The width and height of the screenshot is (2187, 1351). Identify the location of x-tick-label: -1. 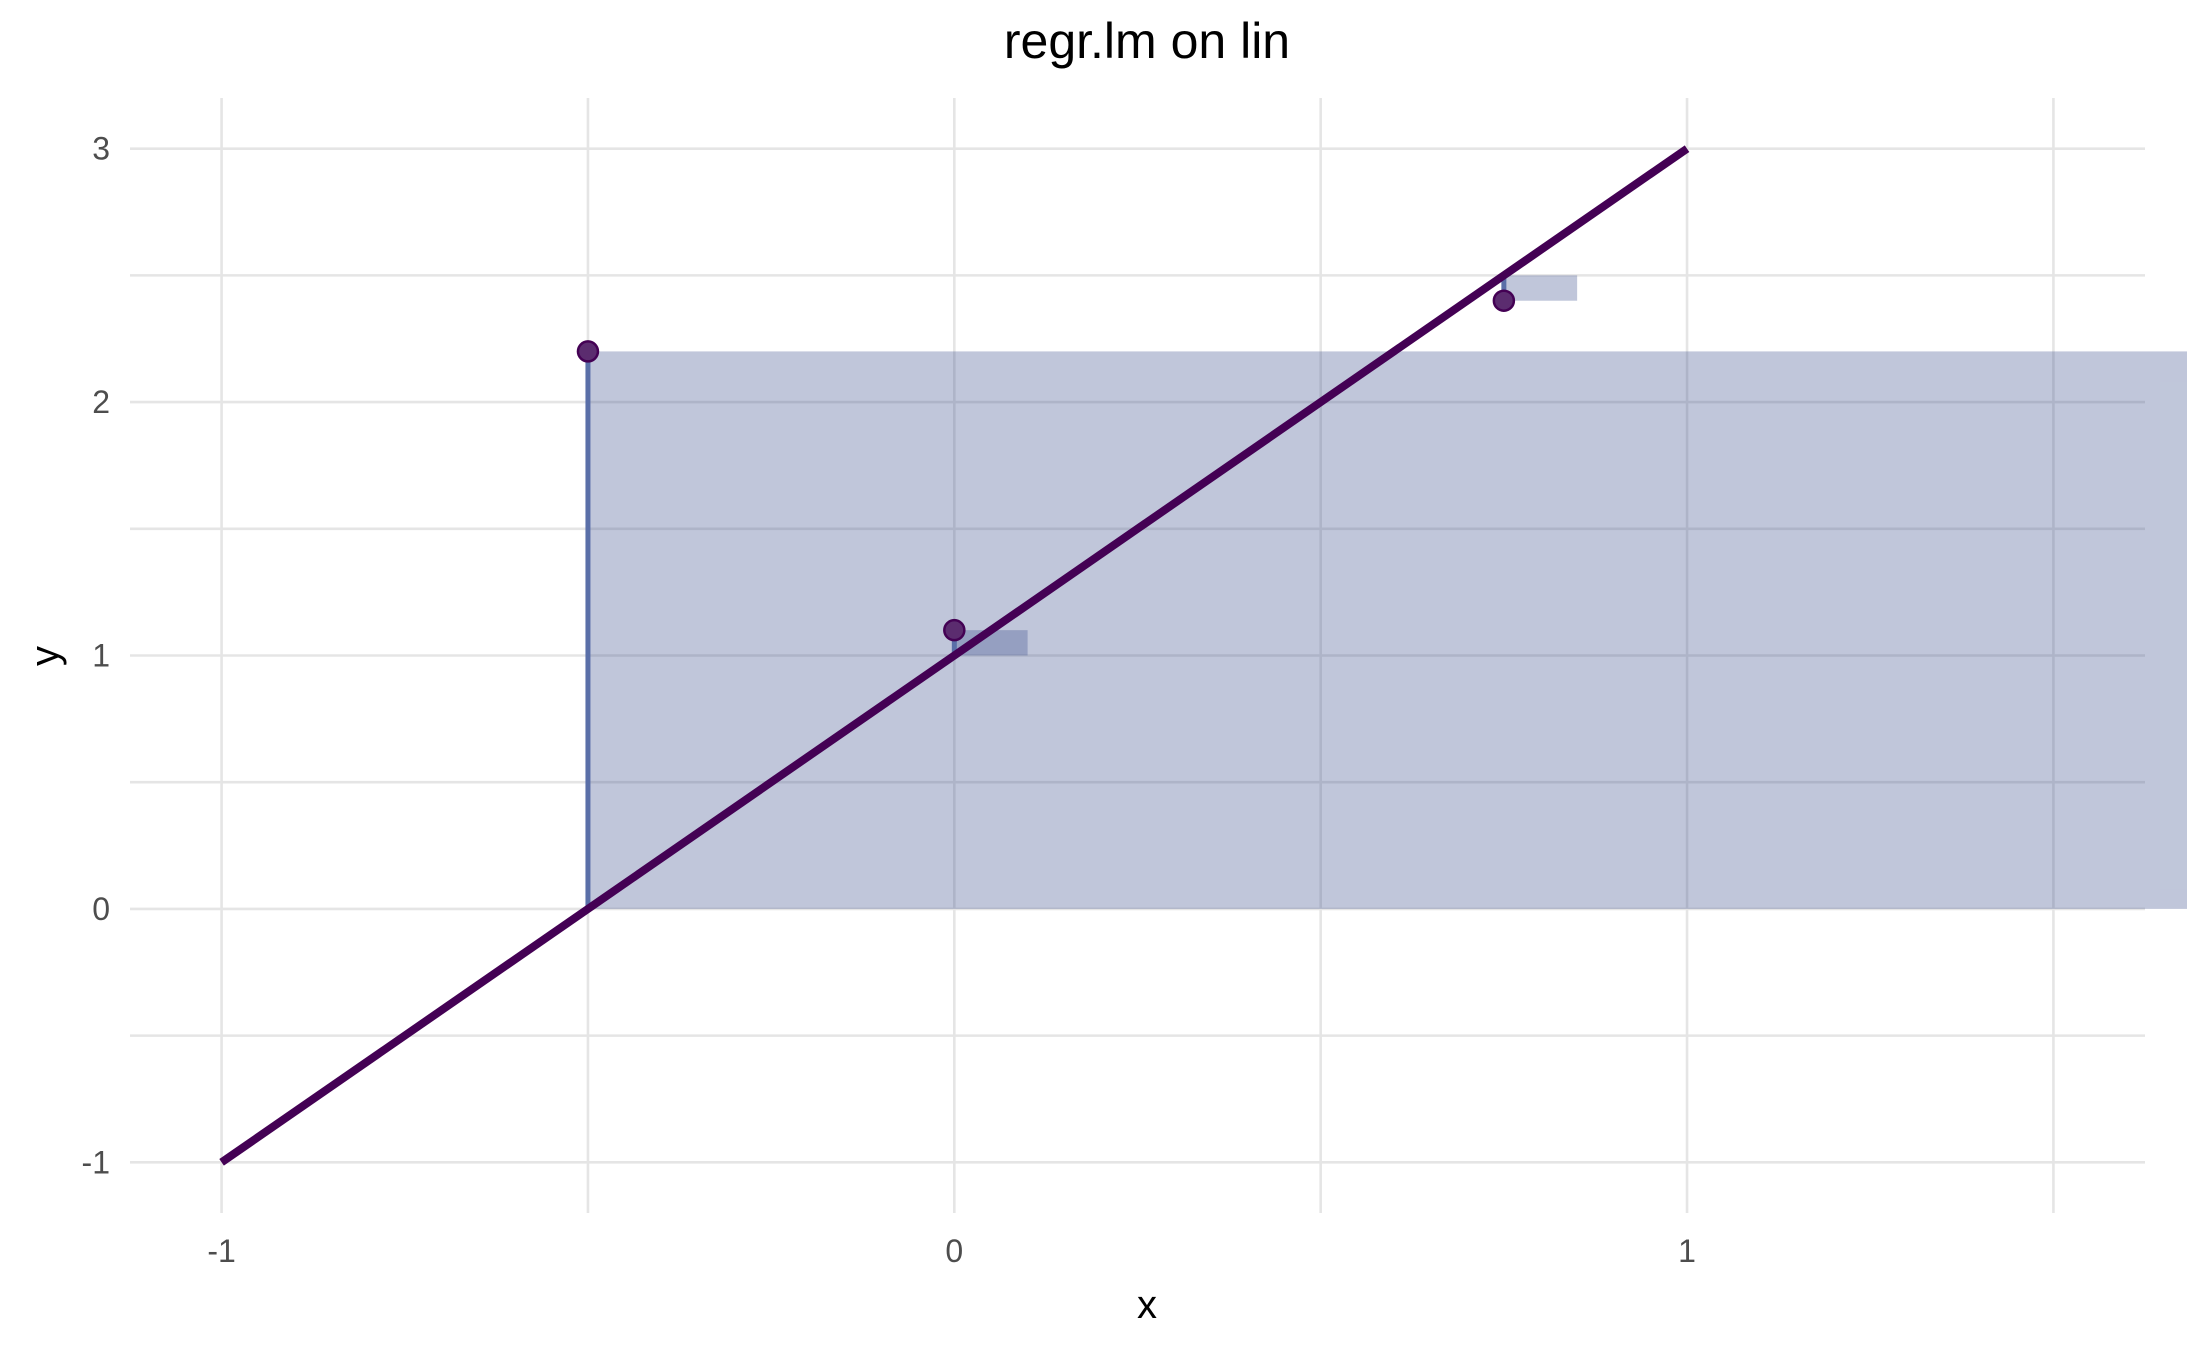
(221, 1251).